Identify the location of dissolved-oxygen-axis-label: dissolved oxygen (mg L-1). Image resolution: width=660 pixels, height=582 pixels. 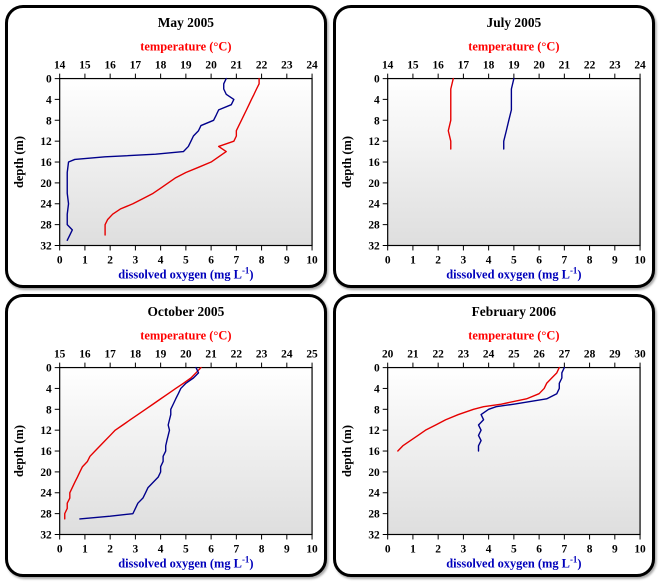
(513, 563).